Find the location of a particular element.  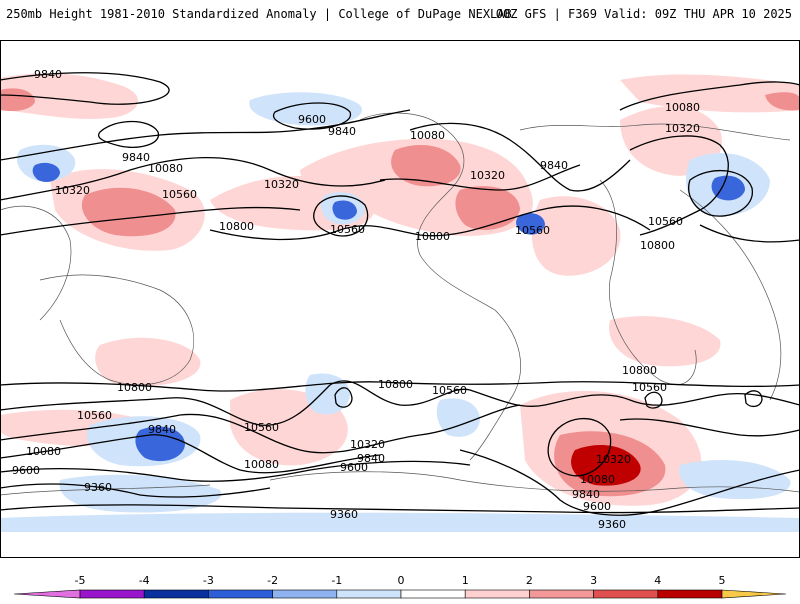

colorbar-tick-label: -1 is located at coordinates (336, 580).